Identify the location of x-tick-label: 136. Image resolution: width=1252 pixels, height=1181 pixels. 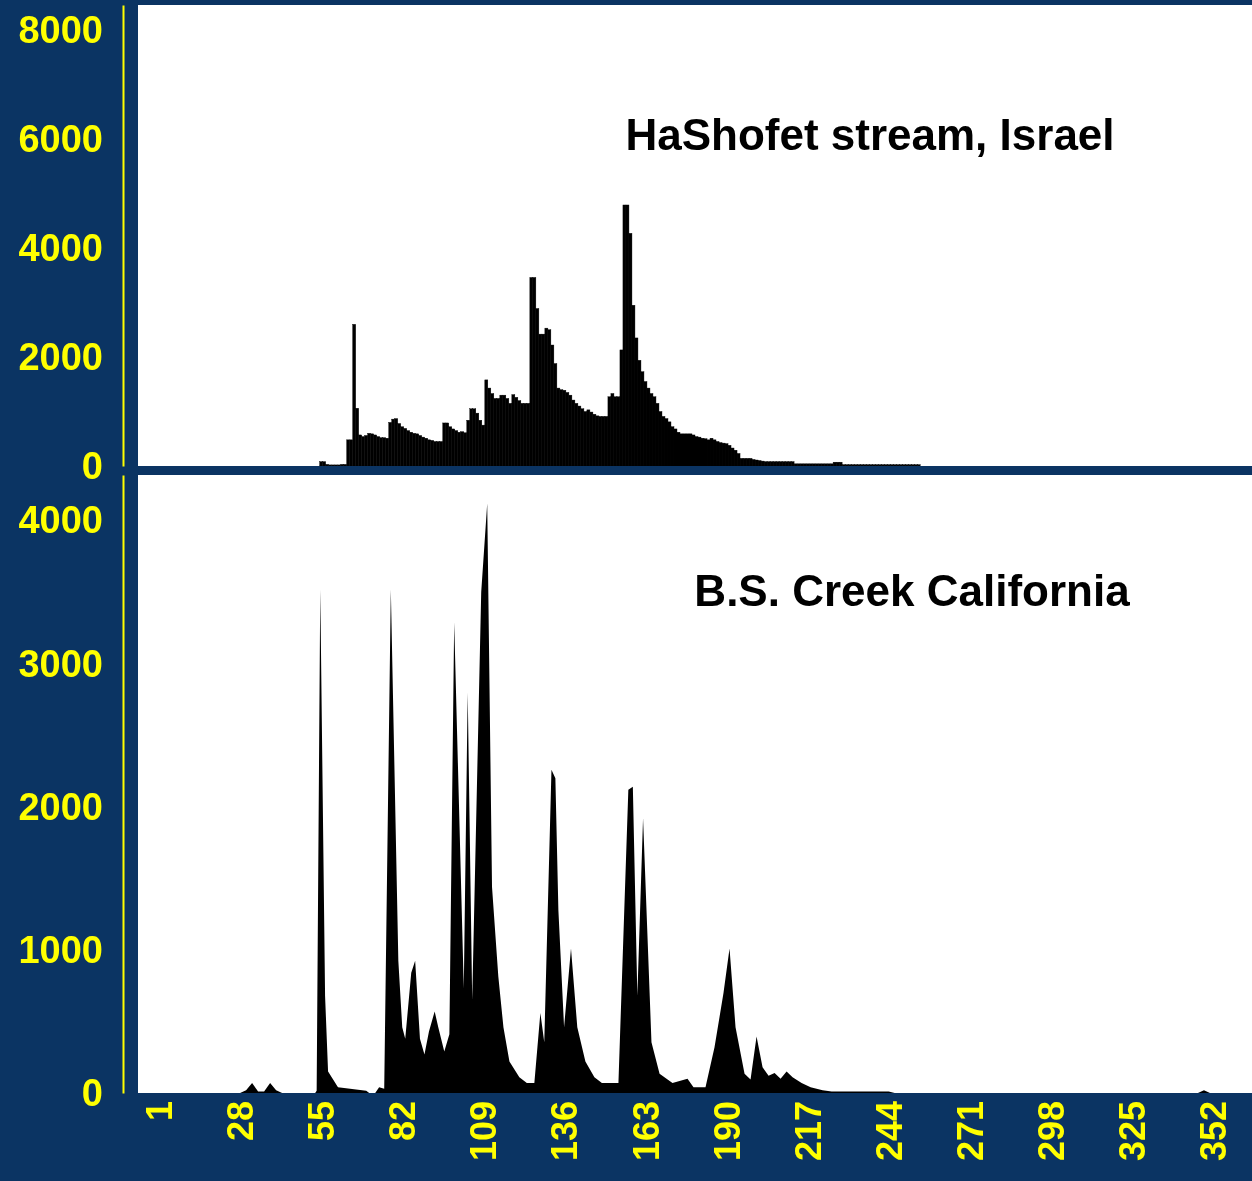
(565, 1131).